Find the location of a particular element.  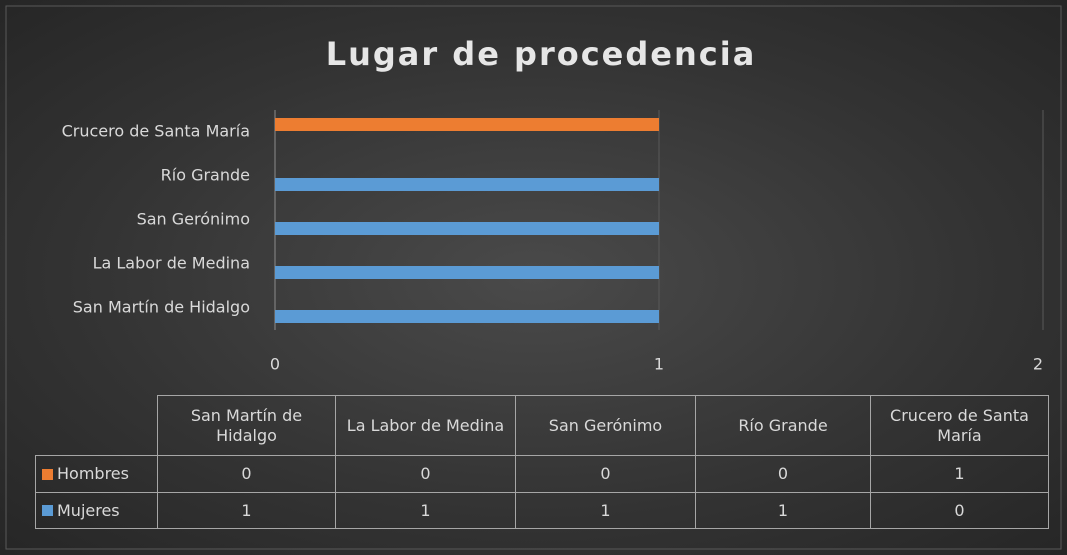

x-tick-label: 2 is located at coordinates (1038, 364).